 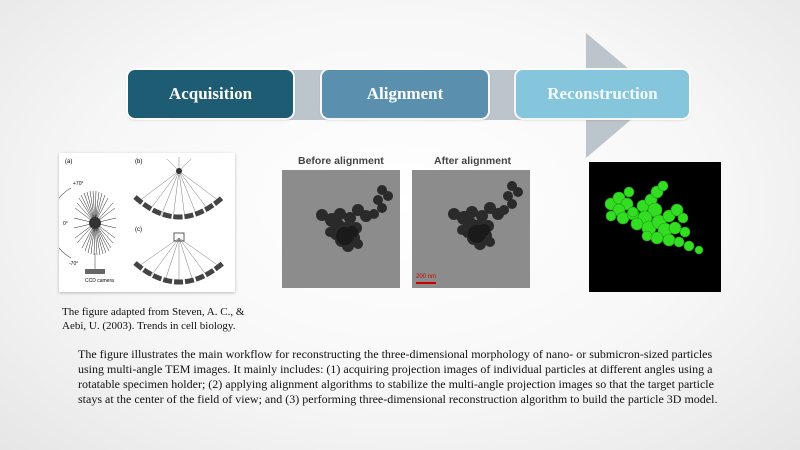 I want to click on scale-bar-label: 200 nm, so click(x=426, y=277).